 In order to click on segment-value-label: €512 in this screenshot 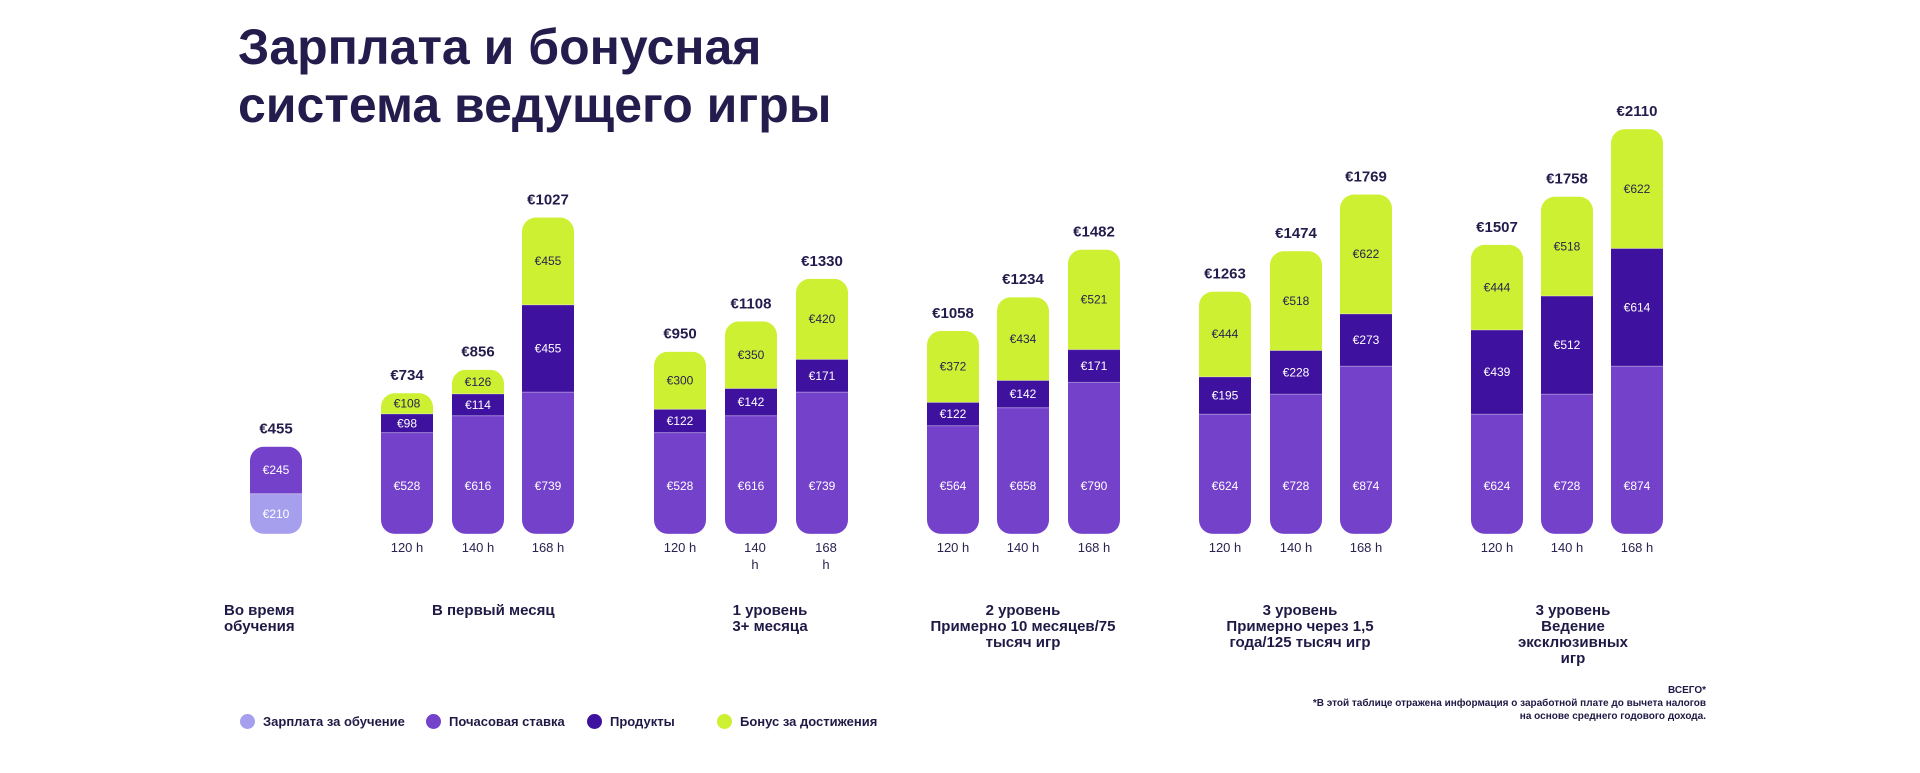, I will do `click(1567, 345)`.